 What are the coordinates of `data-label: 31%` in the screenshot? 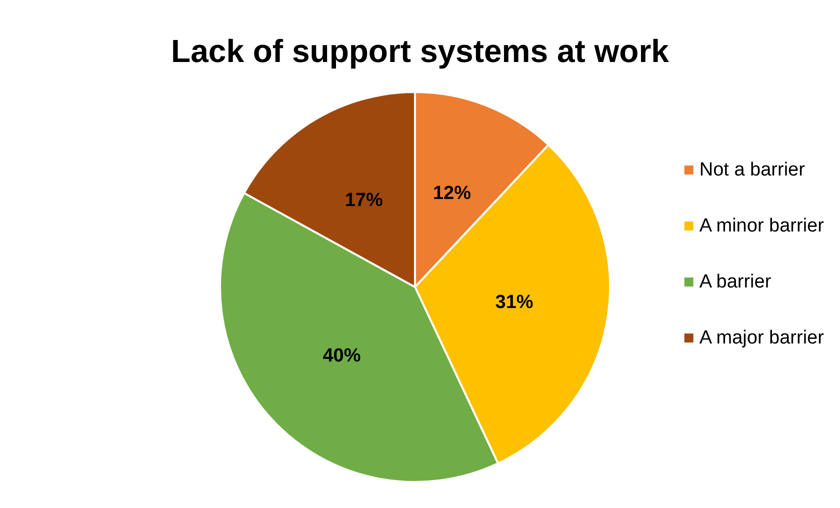 It's located at (514, 303).